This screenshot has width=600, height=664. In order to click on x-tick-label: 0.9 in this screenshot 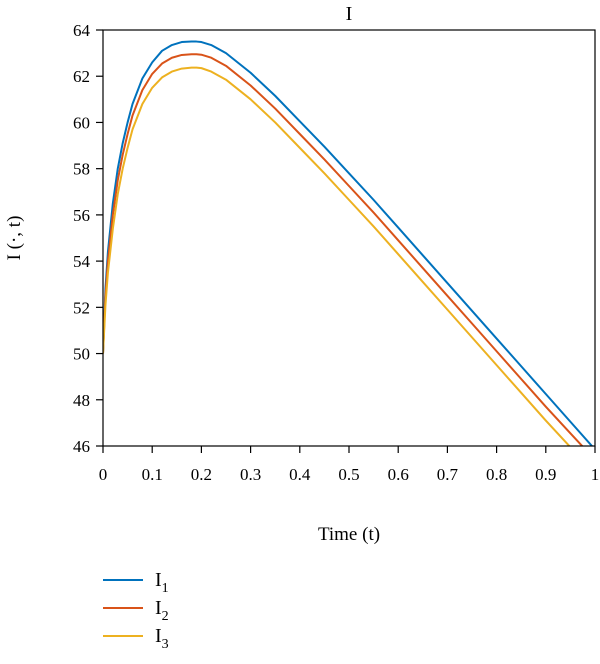, I will do `click(545, 474)`.